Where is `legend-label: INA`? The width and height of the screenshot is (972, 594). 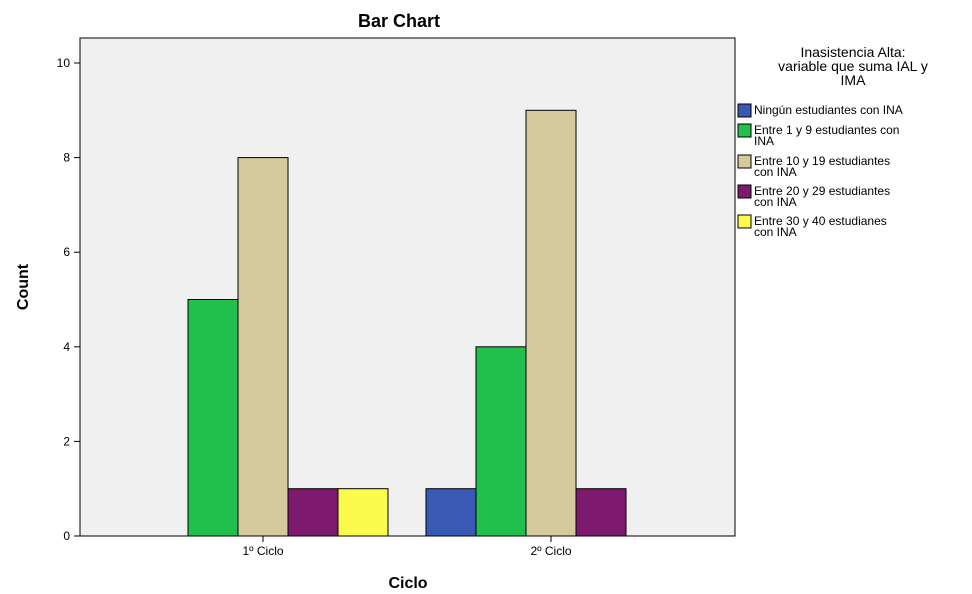
legend-label: INA is located at coordinates (764, 141).